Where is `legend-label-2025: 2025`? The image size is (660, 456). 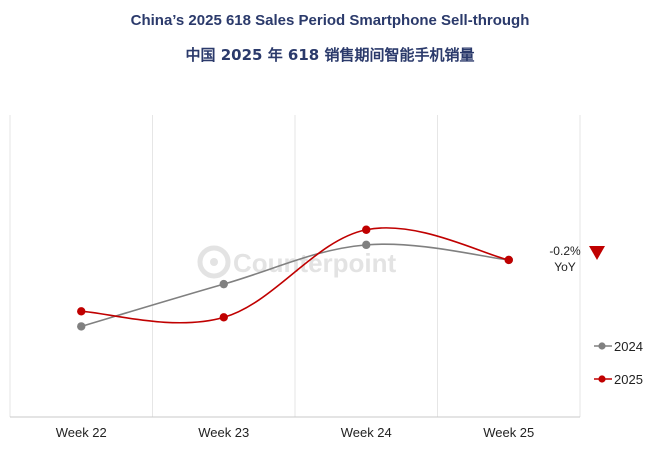
legend-label-2025: 2025 is located at coordinates (628, 379).